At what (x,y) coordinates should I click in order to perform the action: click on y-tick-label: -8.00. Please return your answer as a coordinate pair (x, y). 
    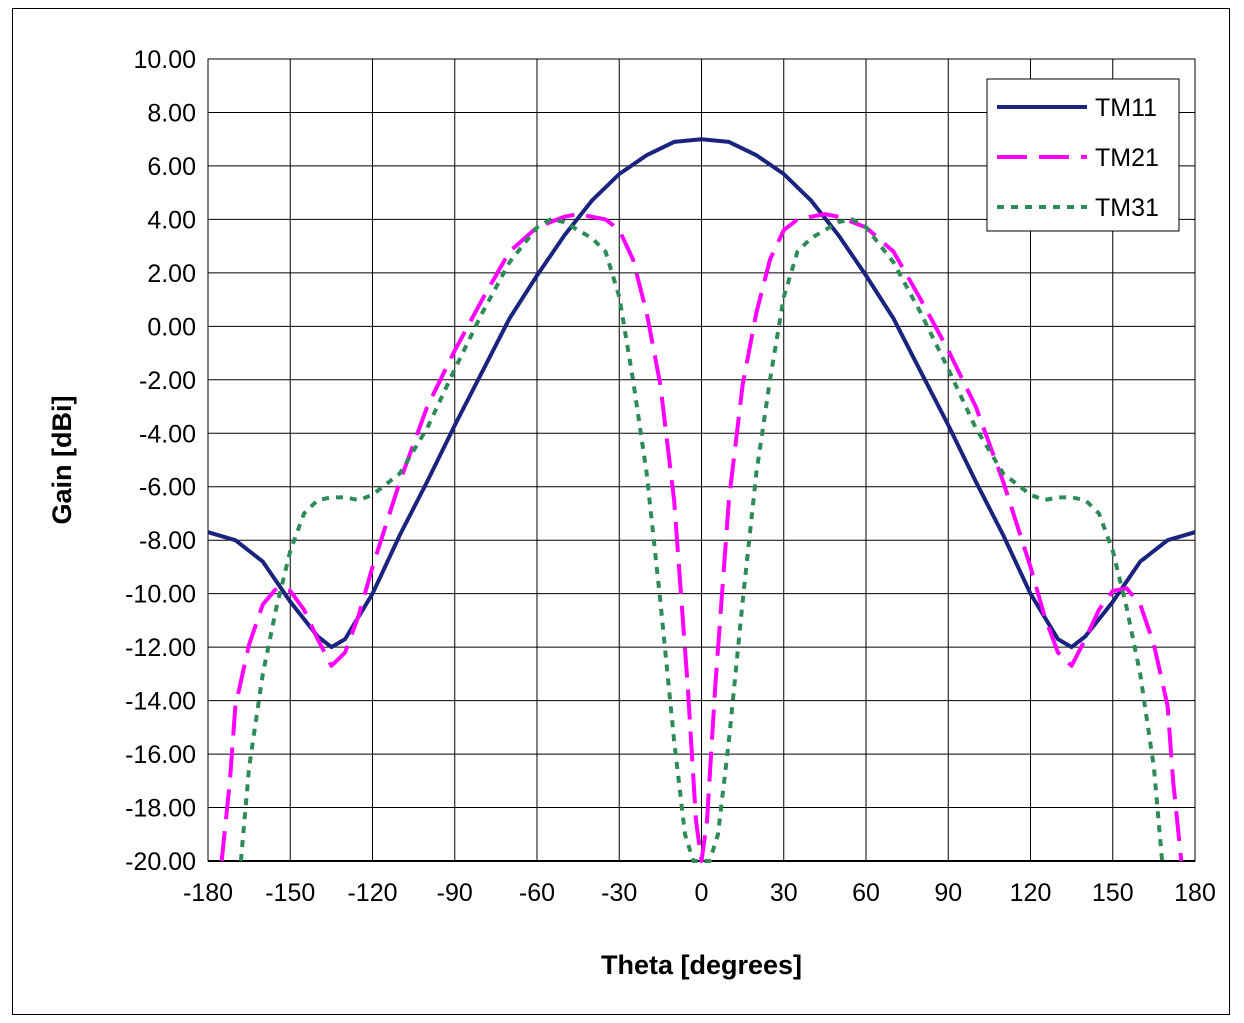
    Looking at the image, I should click on (167, 541).